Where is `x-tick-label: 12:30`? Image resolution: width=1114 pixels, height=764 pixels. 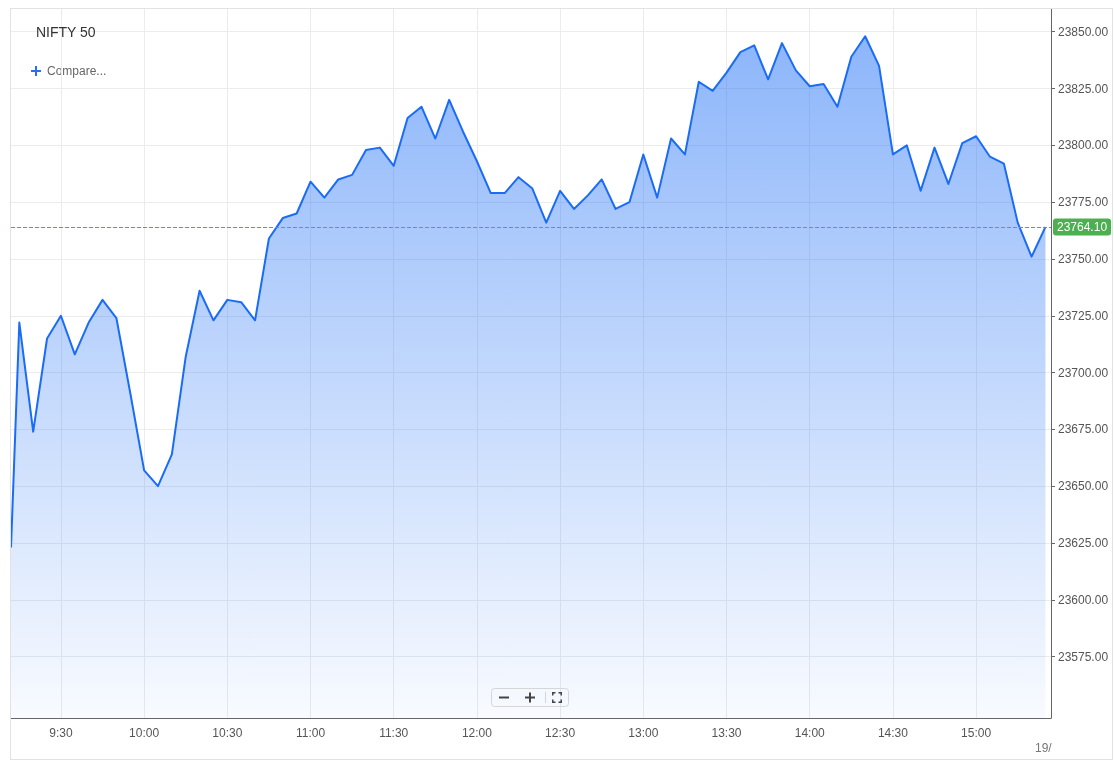 x-tick-label: 12:30 is located at coordinates (560, 733).